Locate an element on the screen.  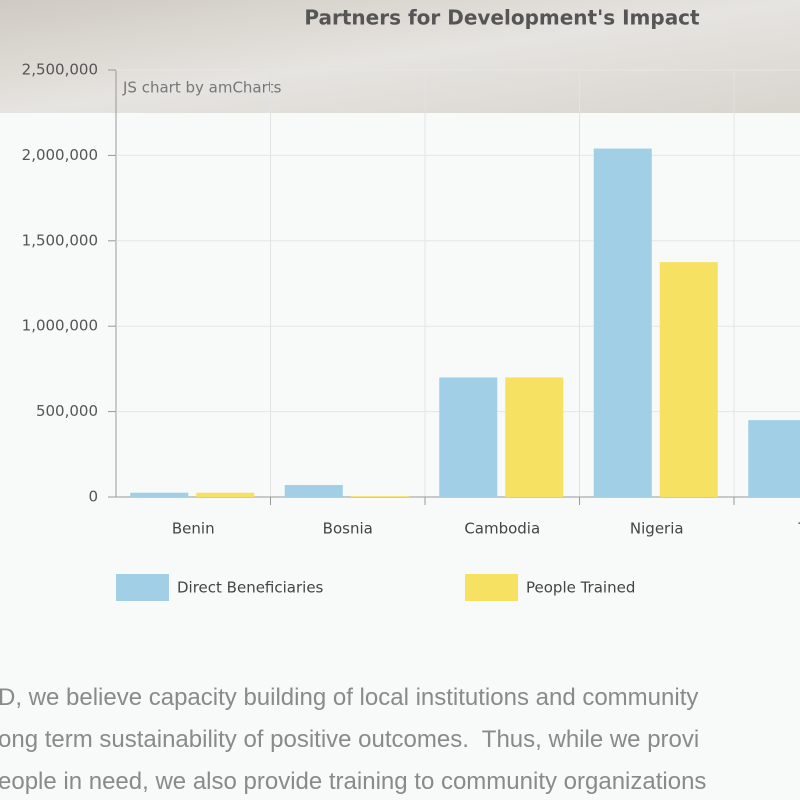
y-tick-label: 0 is located at coordinates (93, 497).